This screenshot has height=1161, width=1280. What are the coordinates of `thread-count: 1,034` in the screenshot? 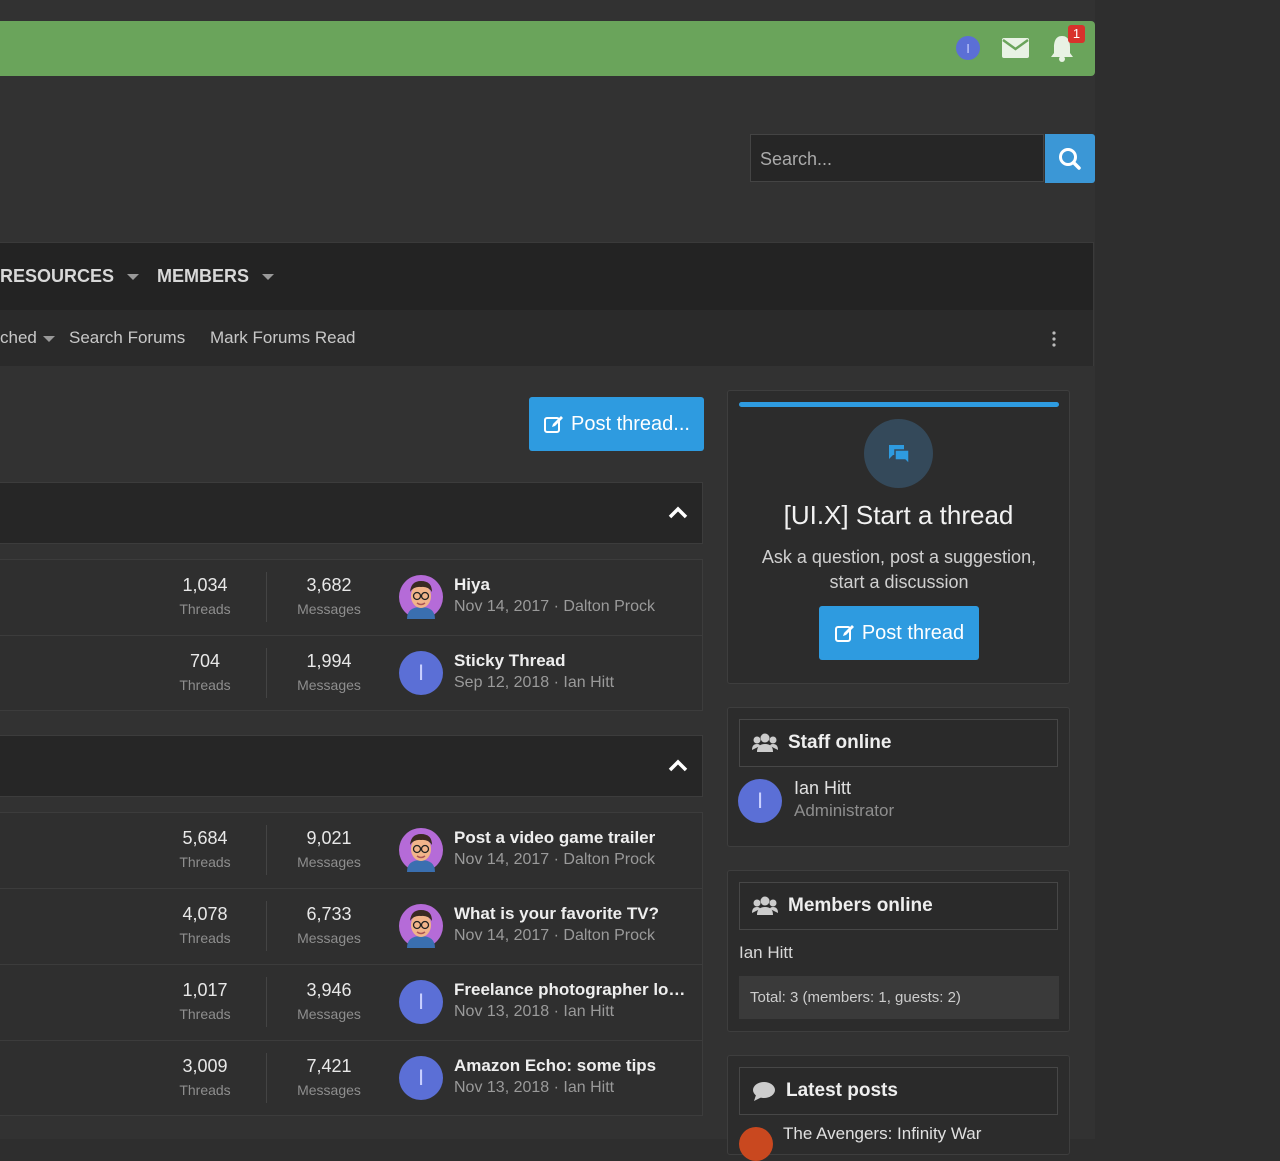 It's located at (205, 585).